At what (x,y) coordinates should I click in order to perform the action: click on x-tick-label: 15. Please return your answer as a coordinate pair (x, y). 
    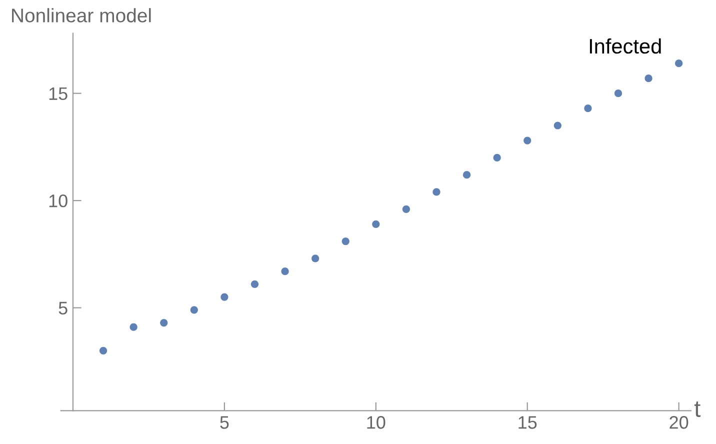
    Looking at the image, I should click on (527, 422).